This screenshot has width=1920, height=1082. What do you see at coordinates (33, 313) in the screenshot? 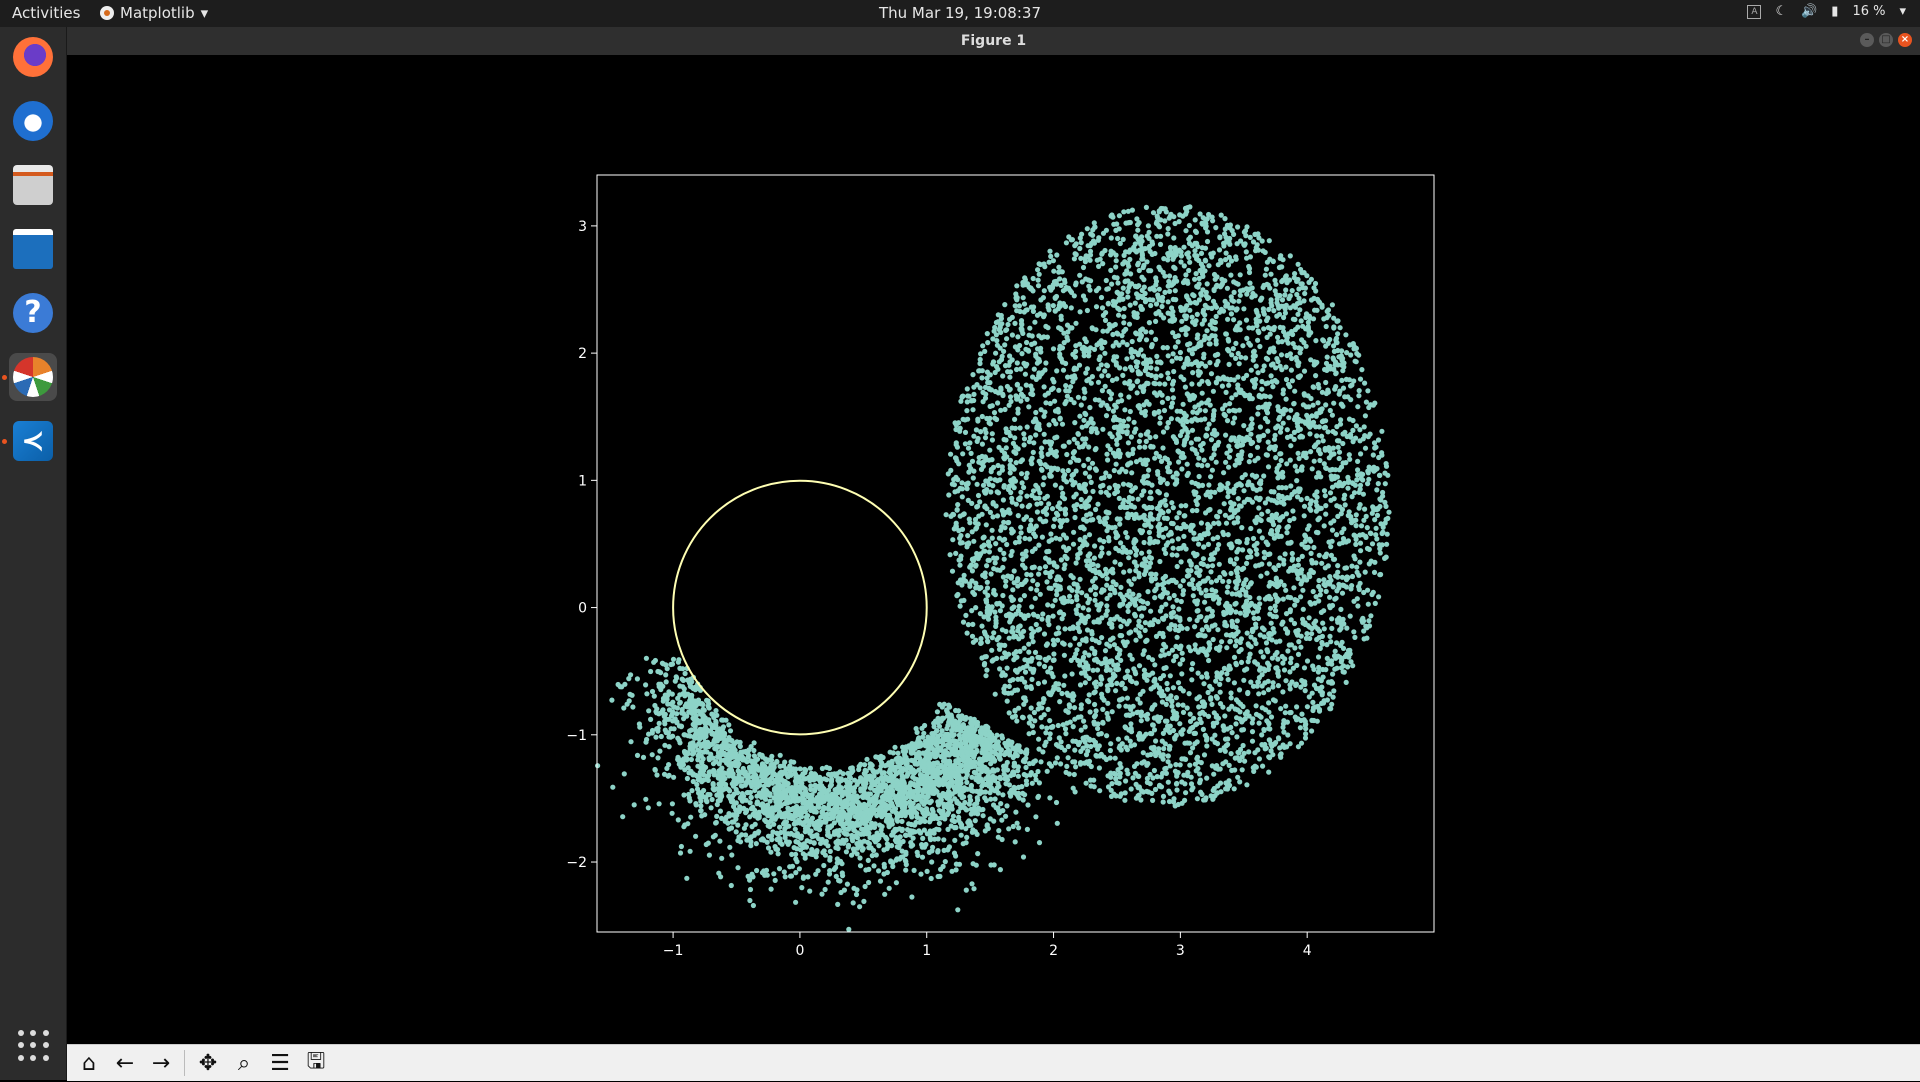
I see `dock-item-help: ?` at bounding box center [33, 313].